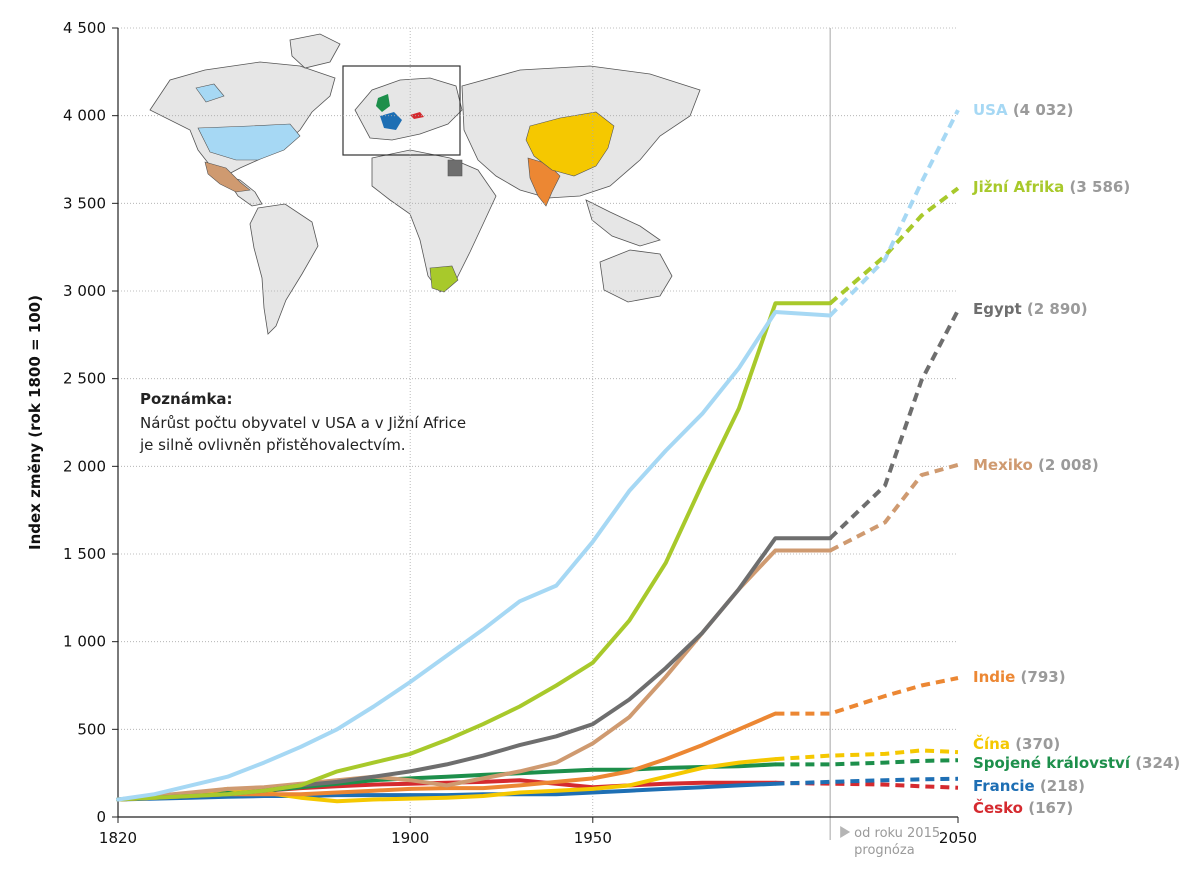 Image resolution: width=1200 pixels, height=871 pixels. I want to click on czechia-shape, so click(417, 115).